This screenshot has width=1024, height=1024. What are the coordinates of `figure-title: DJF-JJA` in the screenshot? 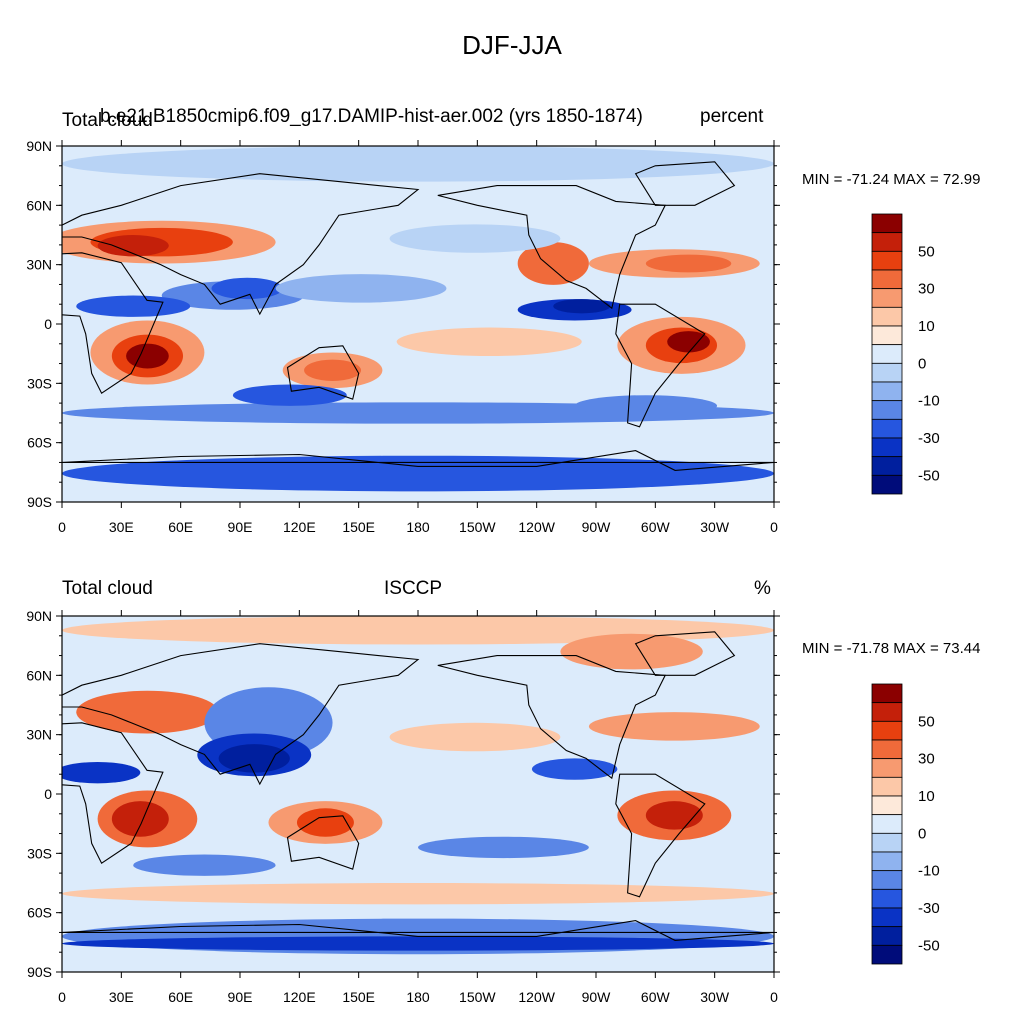 It's located at (512, 45).